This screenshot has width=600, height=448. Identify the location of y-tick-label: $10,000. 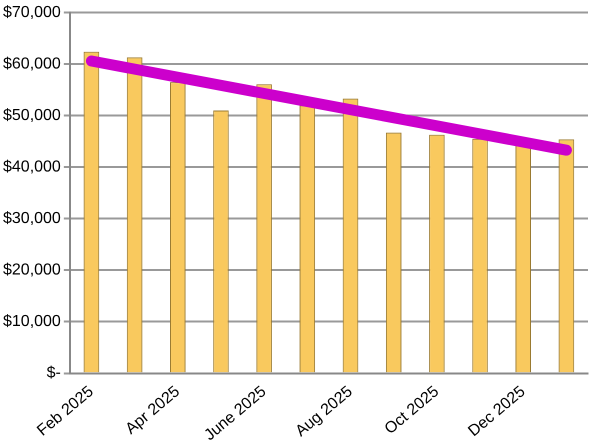
(31, 321).